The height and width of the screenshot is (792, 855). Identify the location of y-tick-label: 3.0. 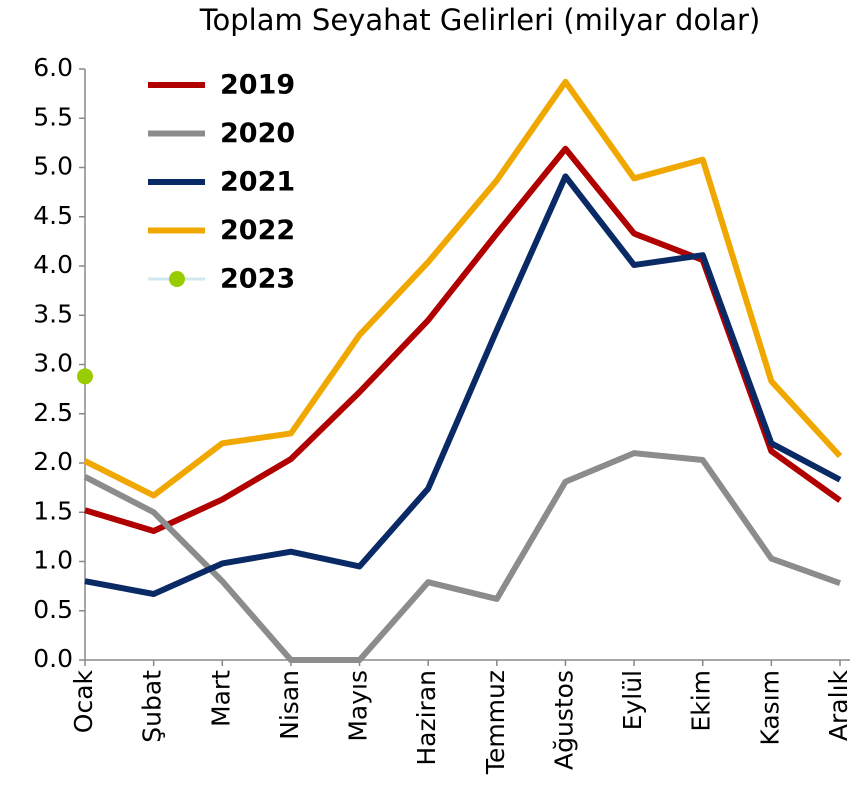
(53, 363).